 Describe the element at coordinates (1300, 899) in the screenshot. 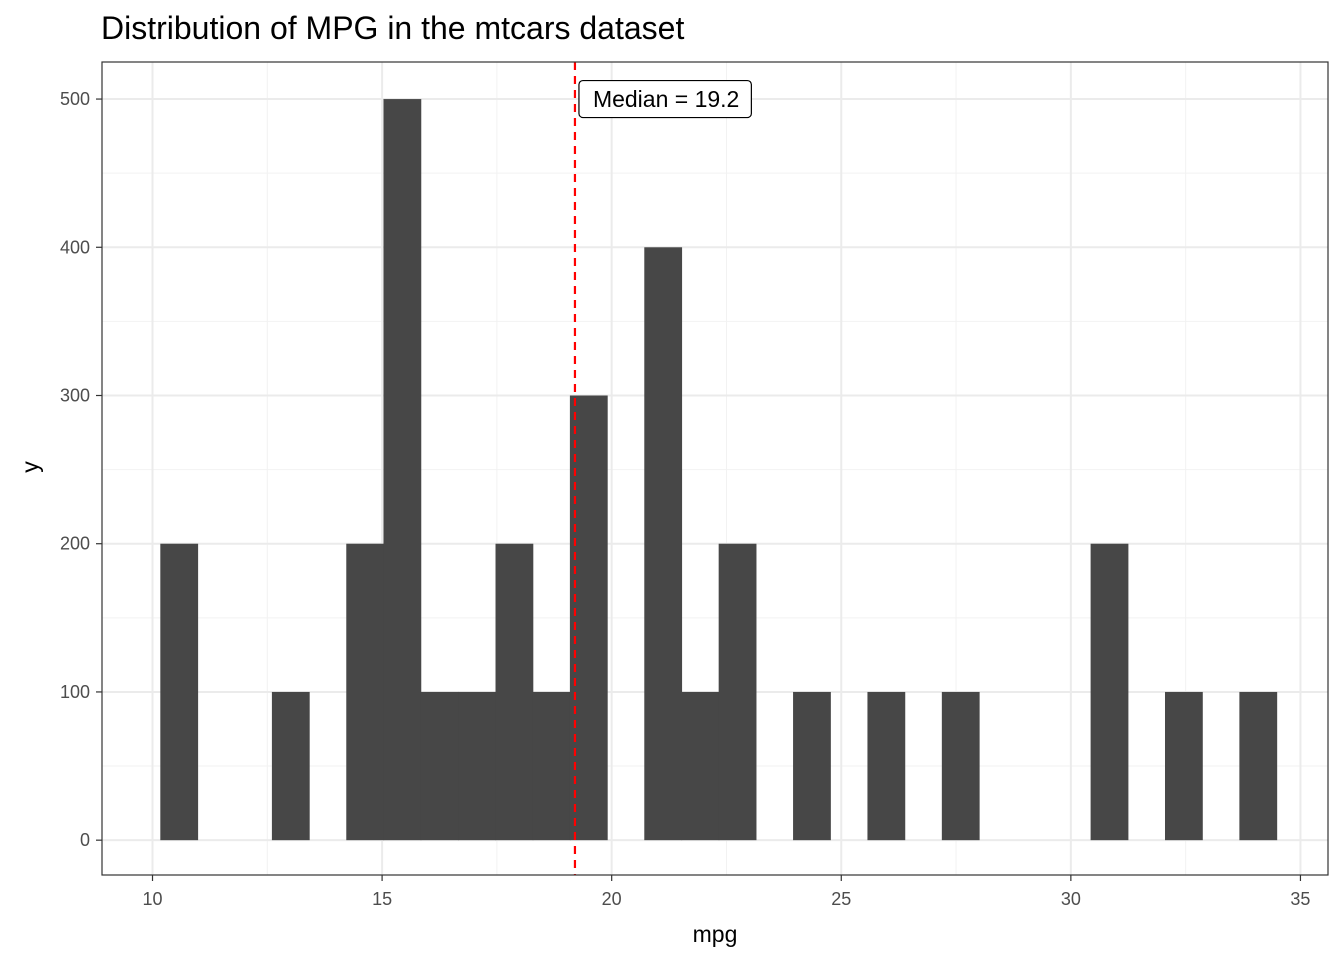

I see `x-tick-label: 35` at that location.